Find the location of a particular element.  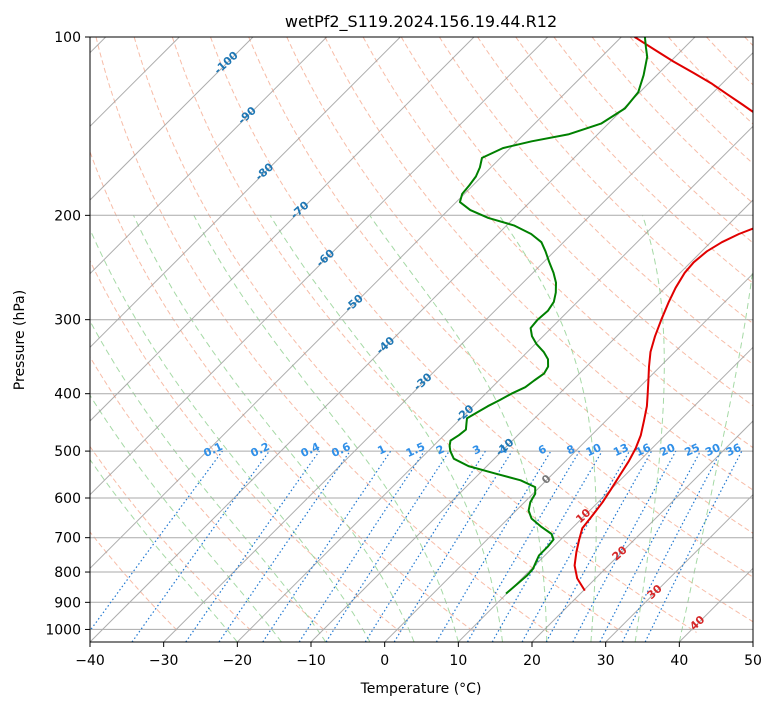

dry-adiabat-label: -50 is located at coordinates (354, 303).